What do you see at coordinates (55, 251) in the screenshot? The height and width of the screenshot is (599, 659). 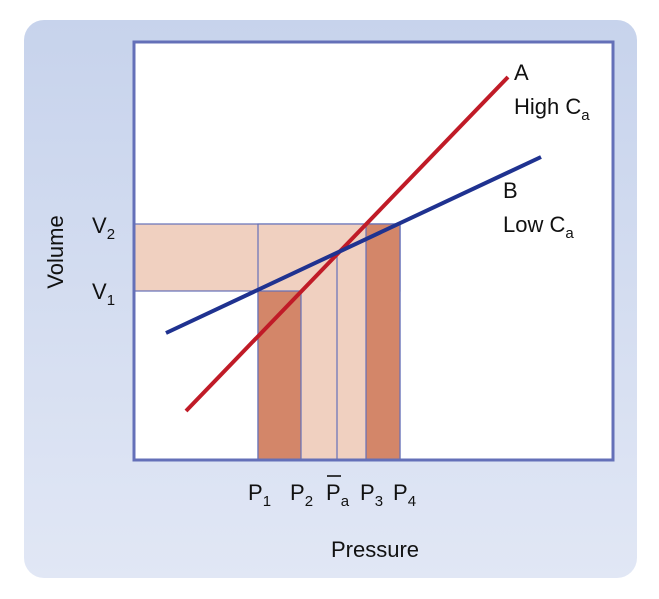 I see `y-axis-title: Volume` at bounding box center [55, 251].